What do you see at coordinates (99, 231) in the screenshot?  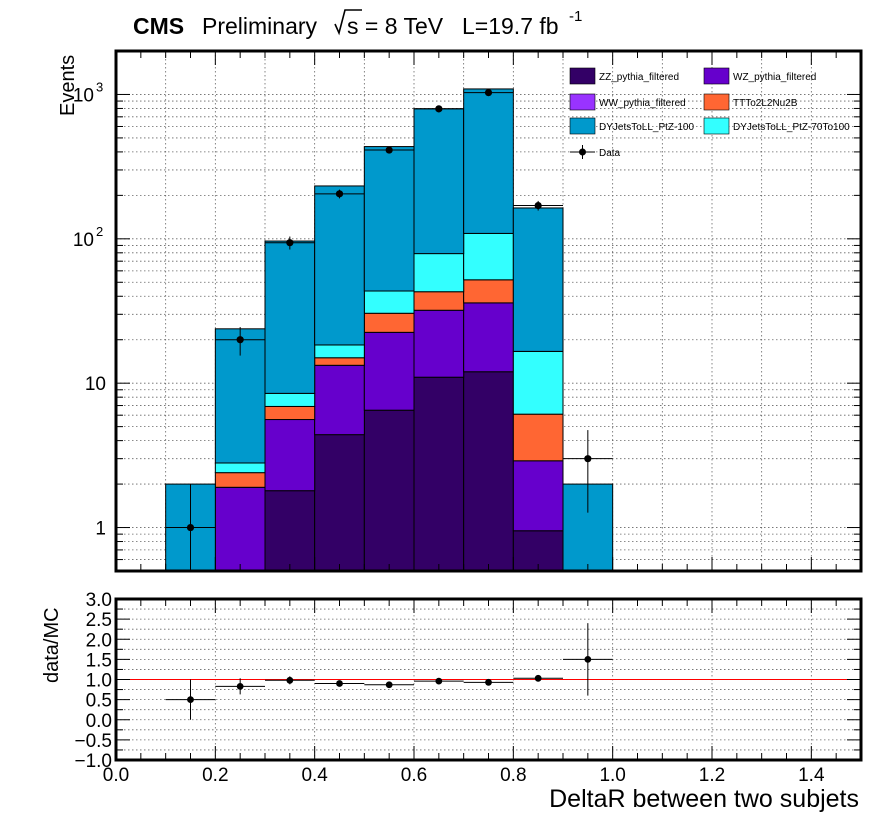 I see `y-tick-exponent: 2` at bounding box center [99, 231].